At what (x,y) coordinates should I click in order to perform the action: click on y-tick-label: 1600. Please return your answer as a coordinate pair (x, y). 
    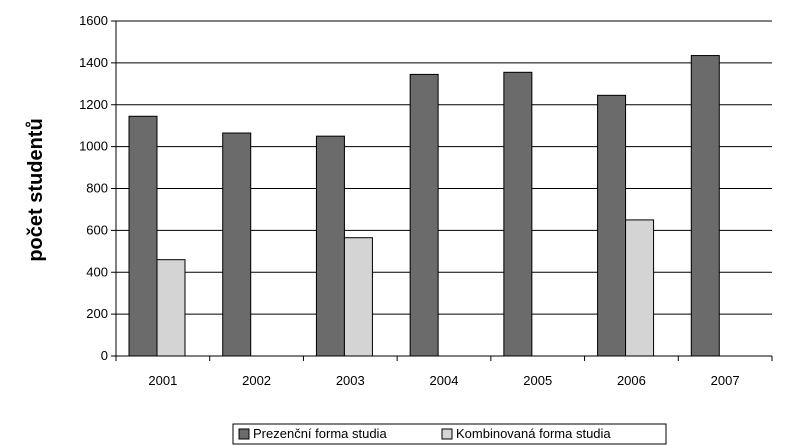
    Looking at the image, I should click on (93, 20).